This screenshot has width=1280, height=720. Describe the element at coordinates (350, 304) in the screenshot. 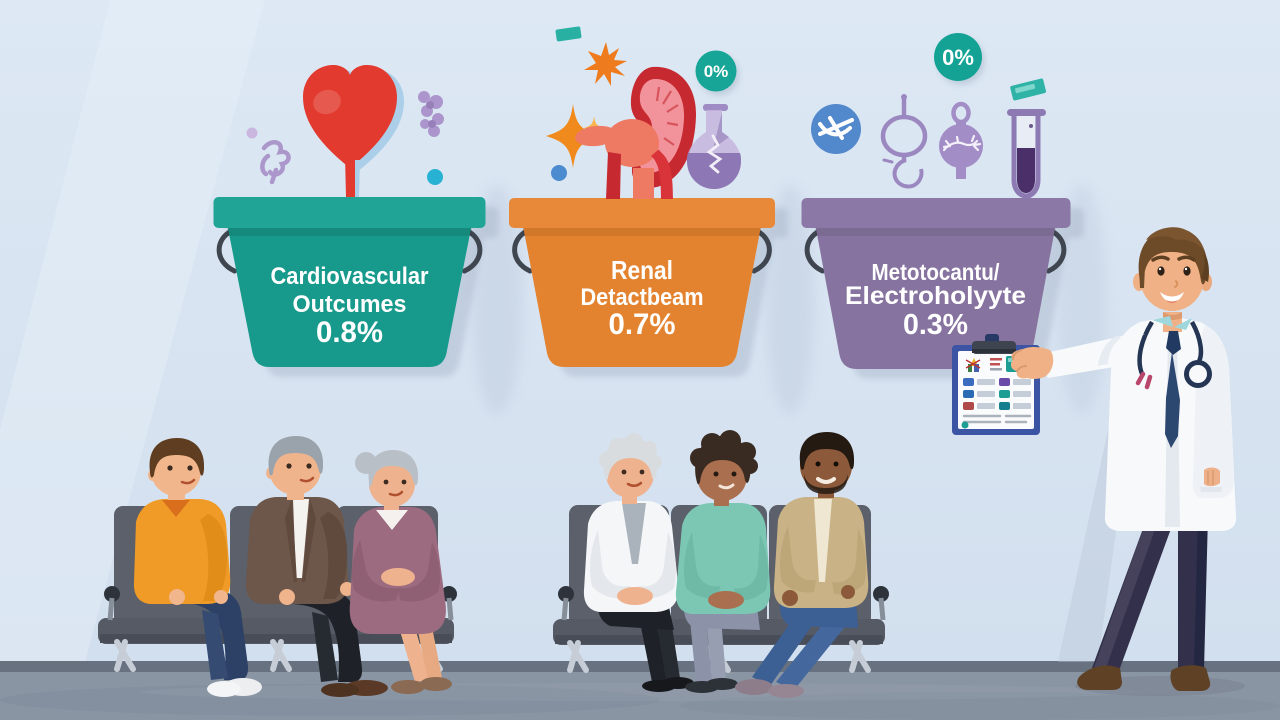

I see `svg-text: Outcumes` at that location.